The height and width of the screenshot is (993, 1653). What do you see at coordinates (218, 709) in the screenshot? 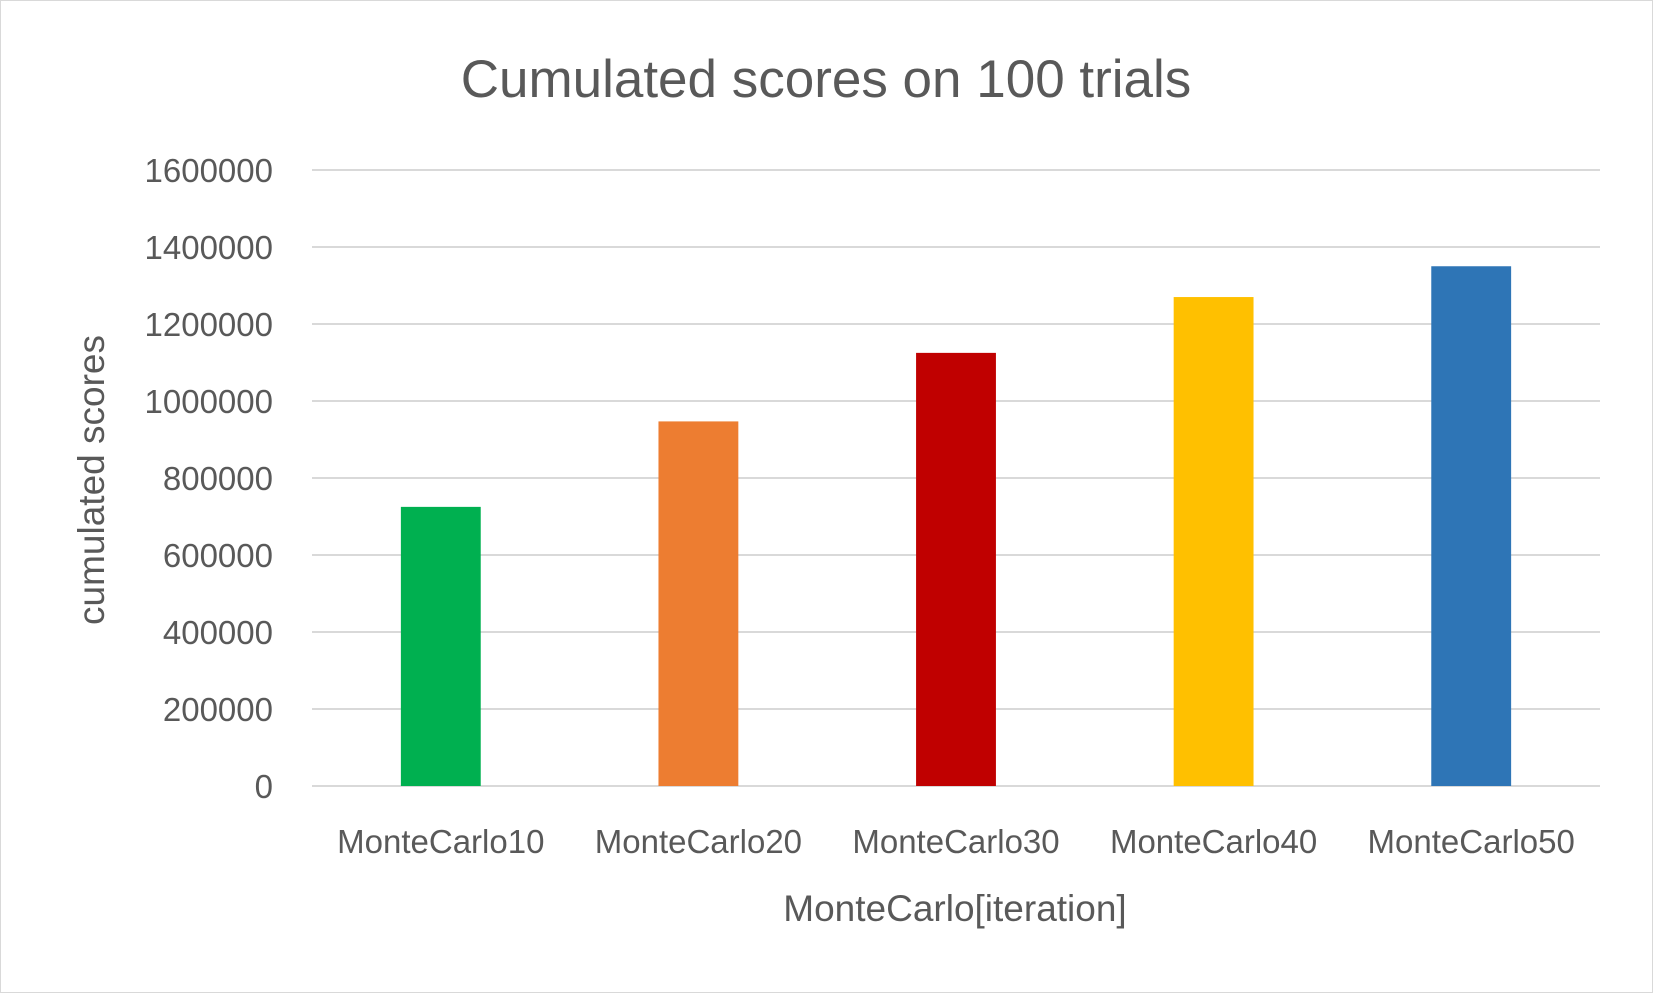
I see `y-tick-label: 200000` at bounding box center [218, 709].